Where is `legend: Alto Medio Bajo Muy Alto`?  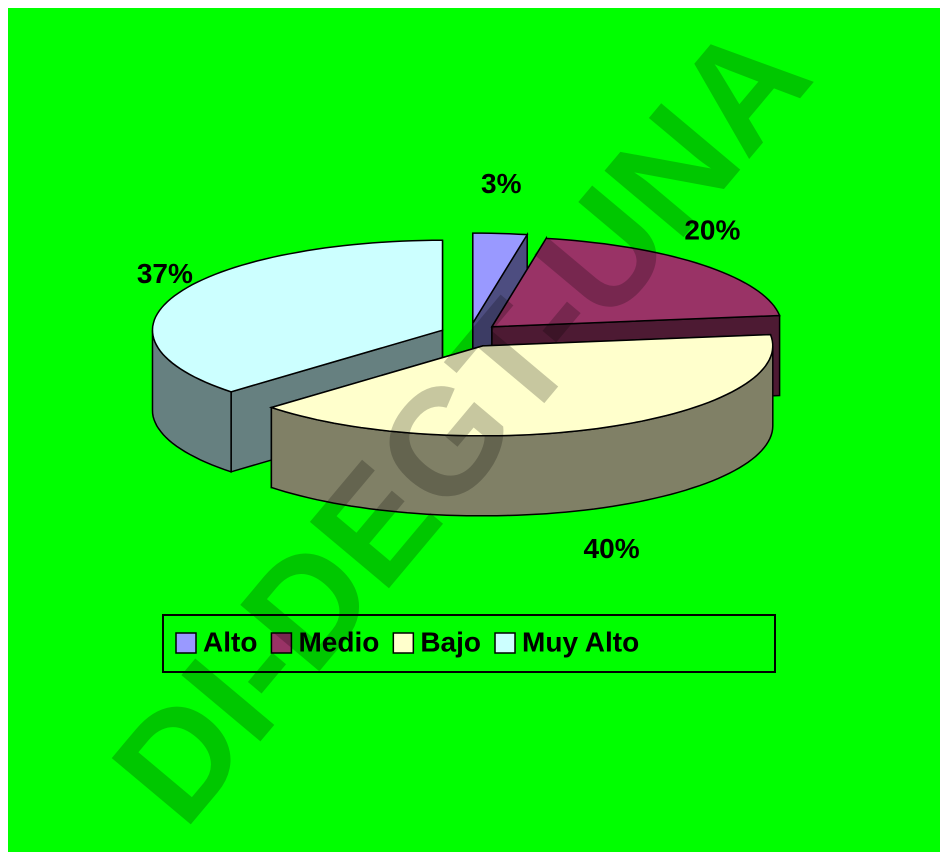
legend: Alto Medio Bajo Muy Alto is located at coordinates (469, 643).